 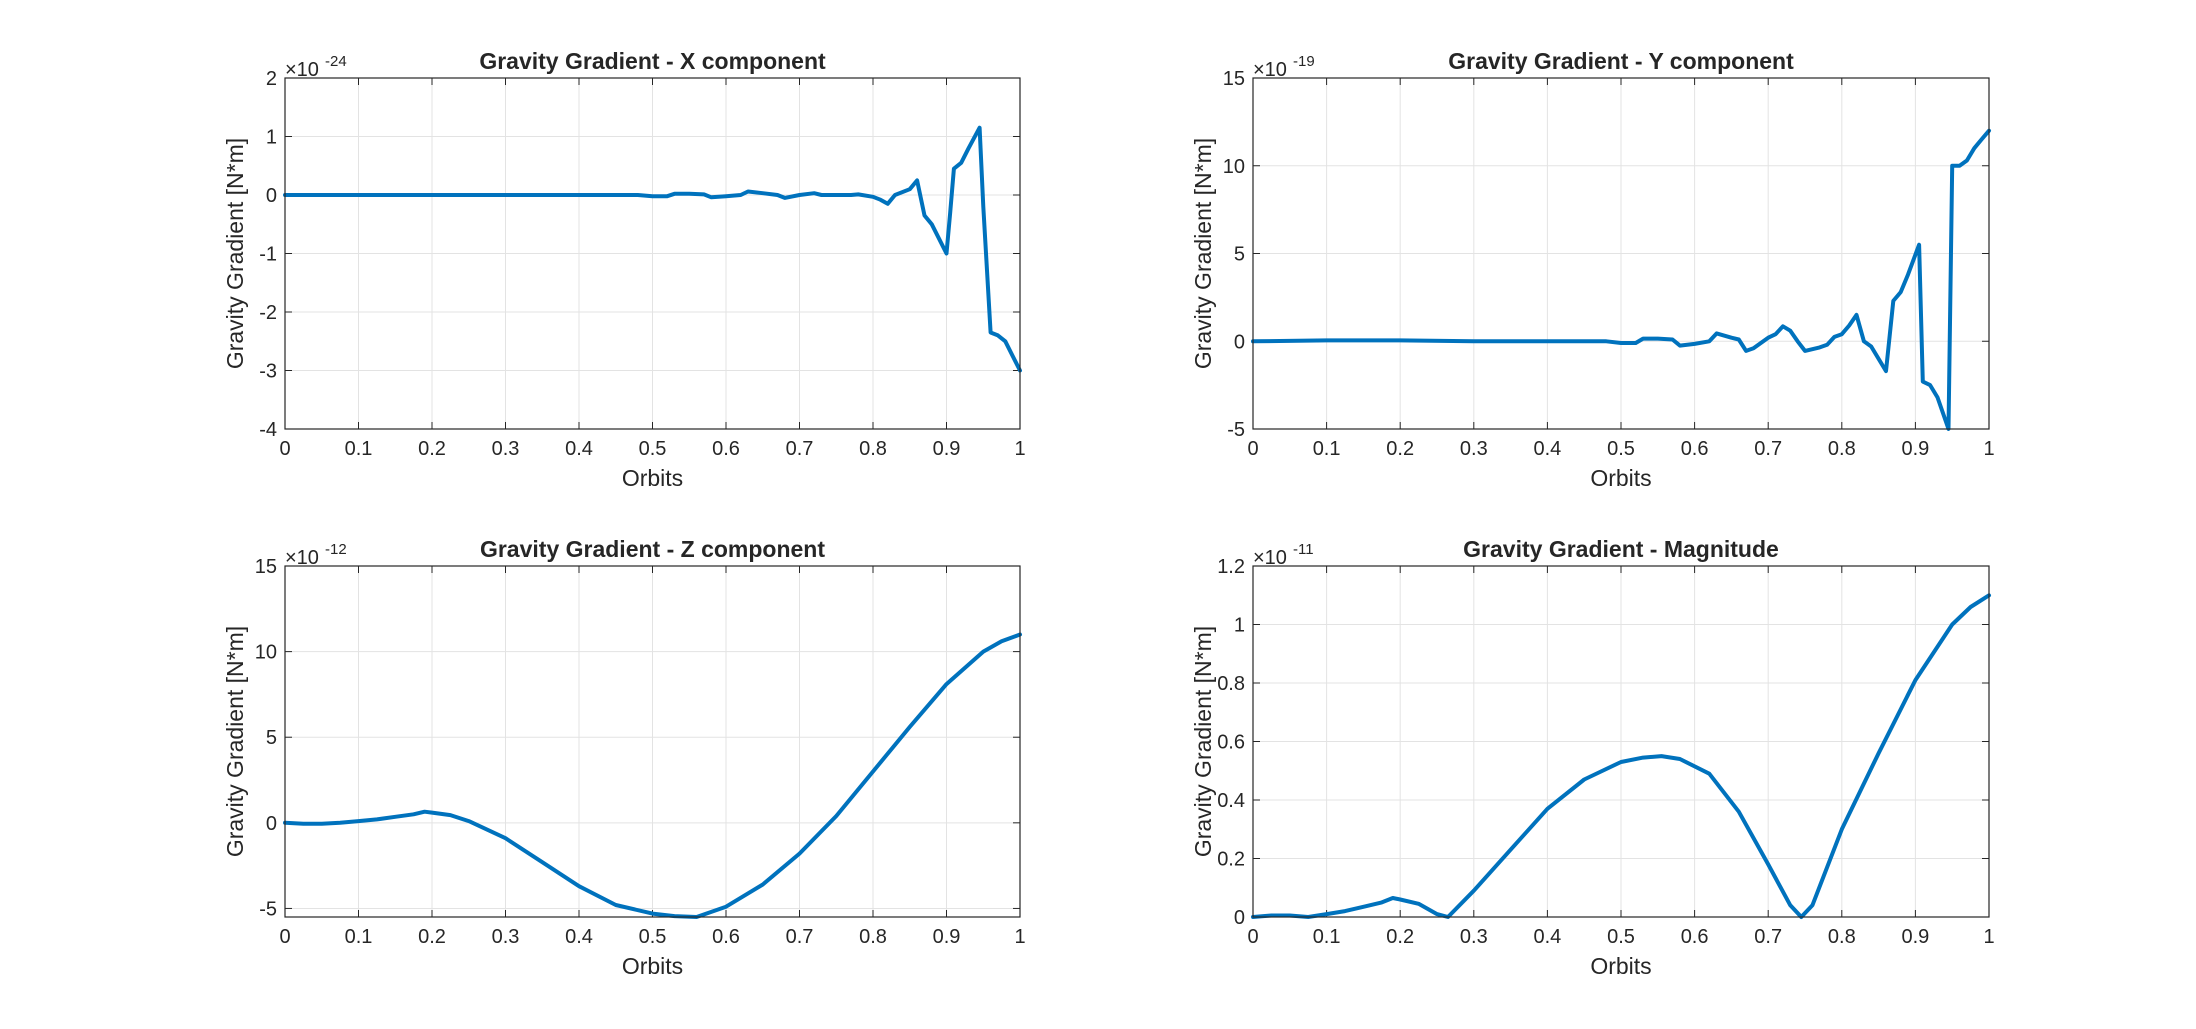 What do you see at coordinates (1231, 567) in the screenshot?
I see `y-tick-label: 1.2` at bounding box center [1231, 567].